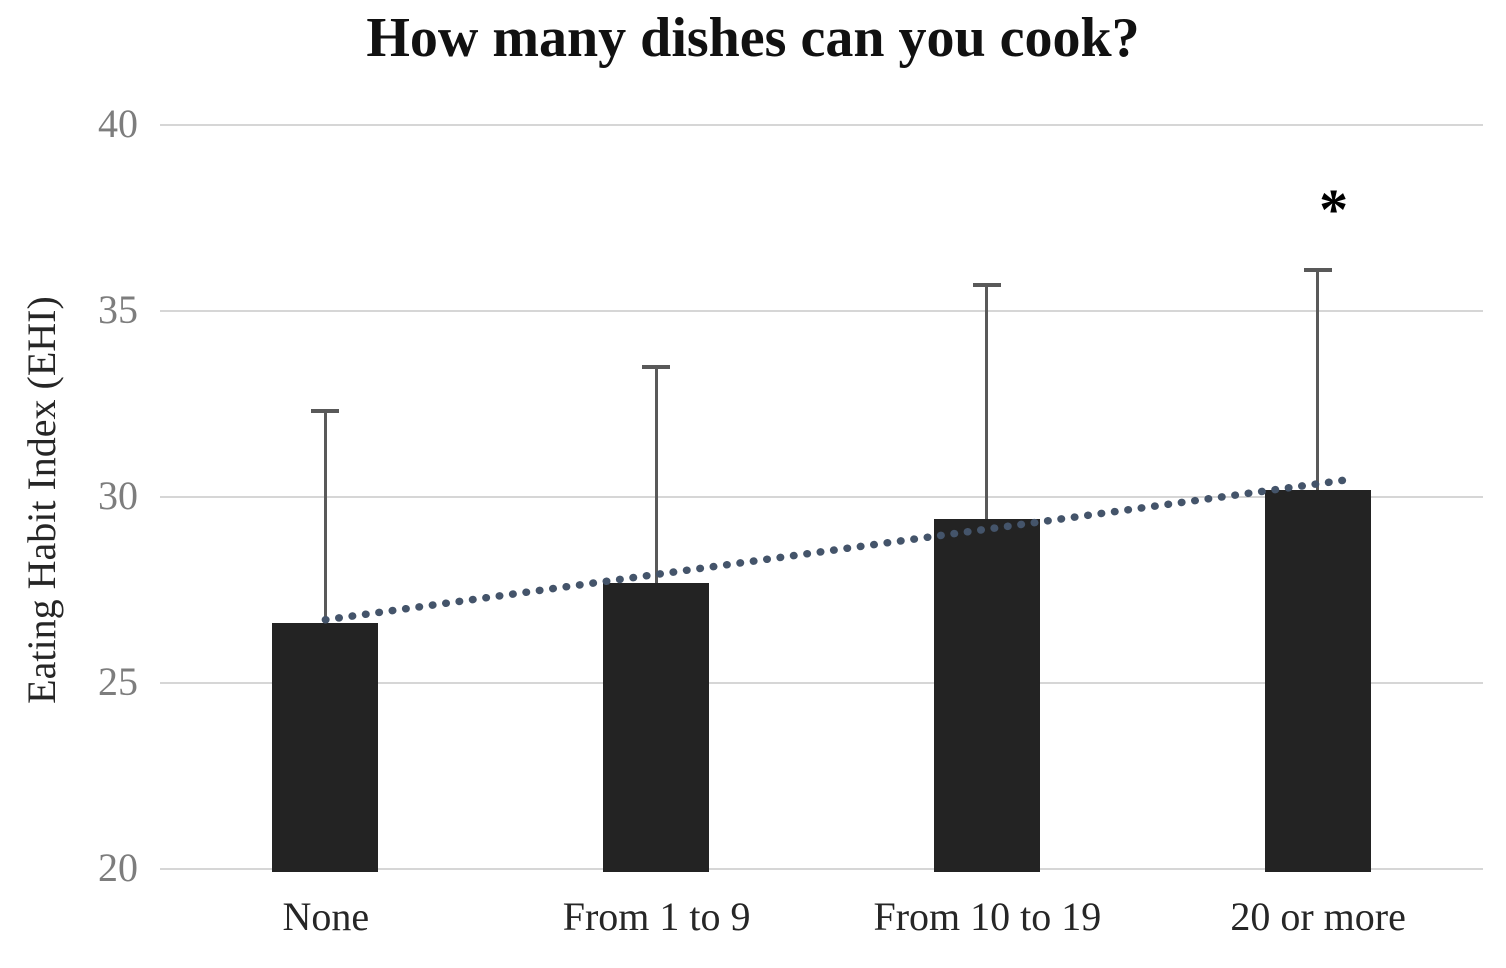 The height and width of the screenshot is (968, 1506). I want to click on y-tick-label: 25, so click(118, 681).